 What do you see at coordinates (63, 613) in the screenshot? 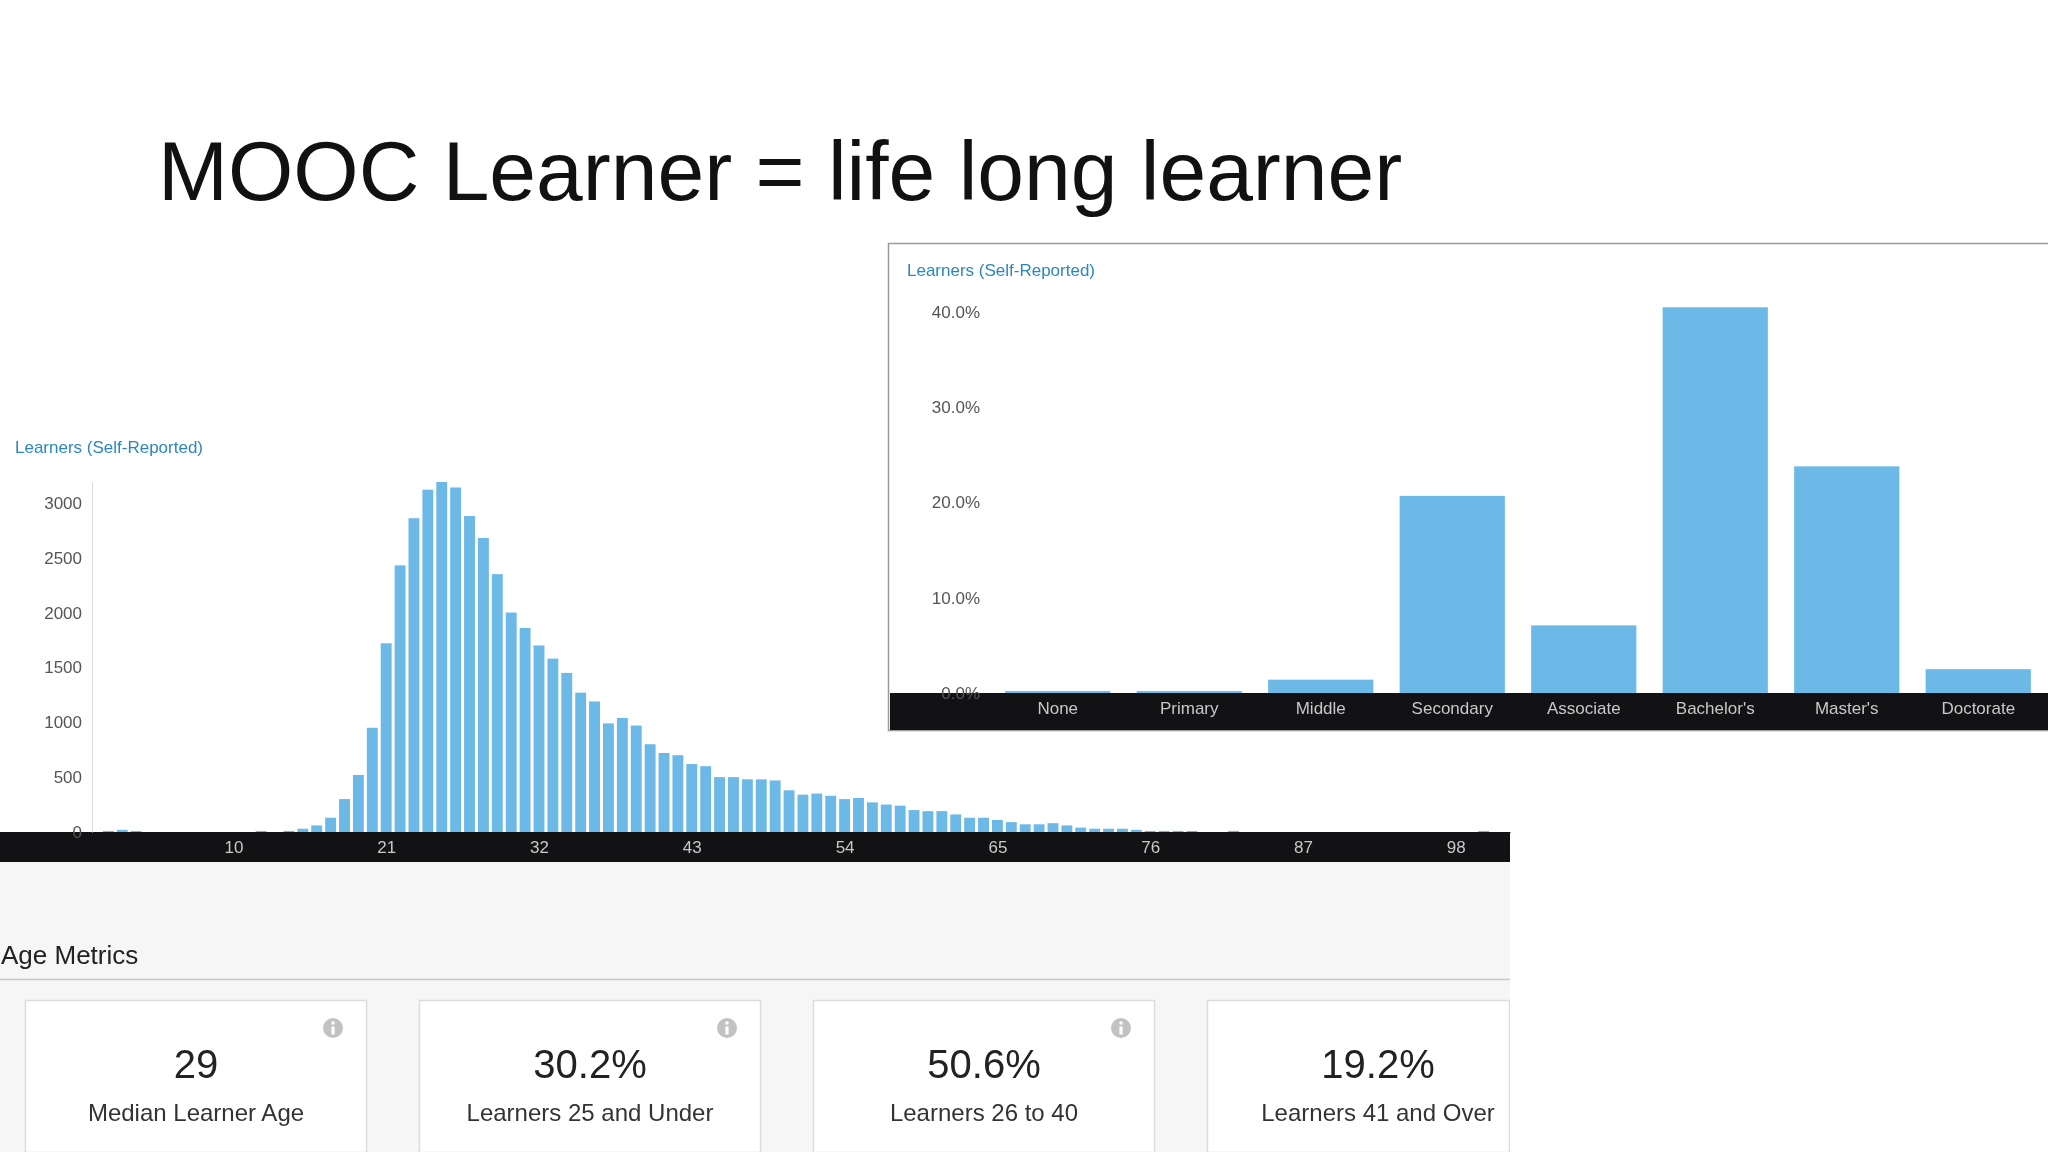
I see `y-tick-label: 2000` at bounding box center [63, 613].